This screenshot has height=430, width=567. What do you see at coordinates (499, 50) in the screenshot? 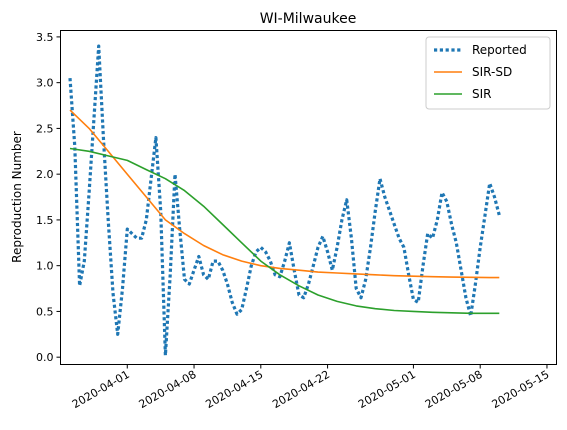
I see `legend-label-reported: Reported` at bounding box center [499, 50].